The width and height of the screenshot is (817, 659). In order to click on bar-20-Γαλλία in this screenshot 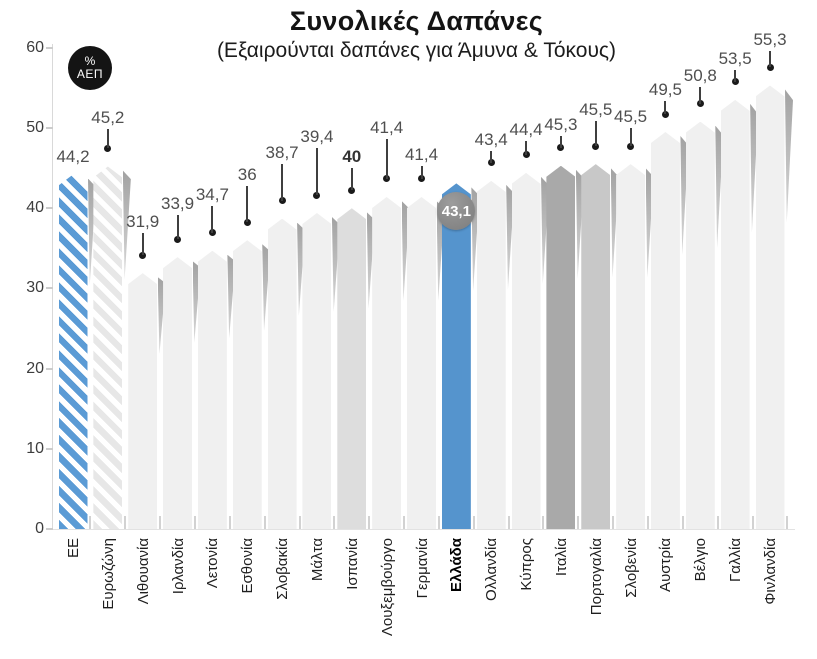, I will do `click(735, 314)`.